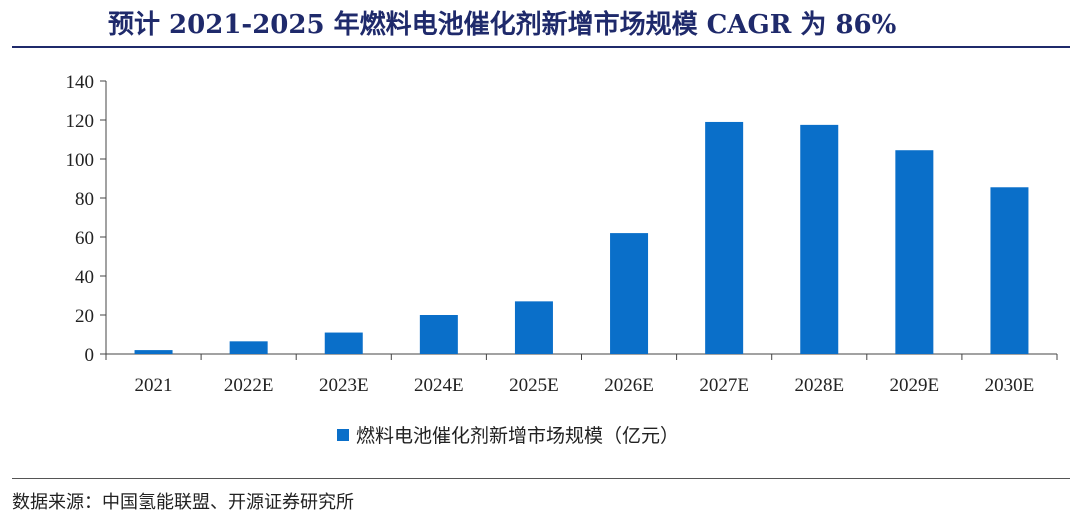  Describe the element at coordinates (541, 47) in the screenshot. I see `title-divider` at that location.